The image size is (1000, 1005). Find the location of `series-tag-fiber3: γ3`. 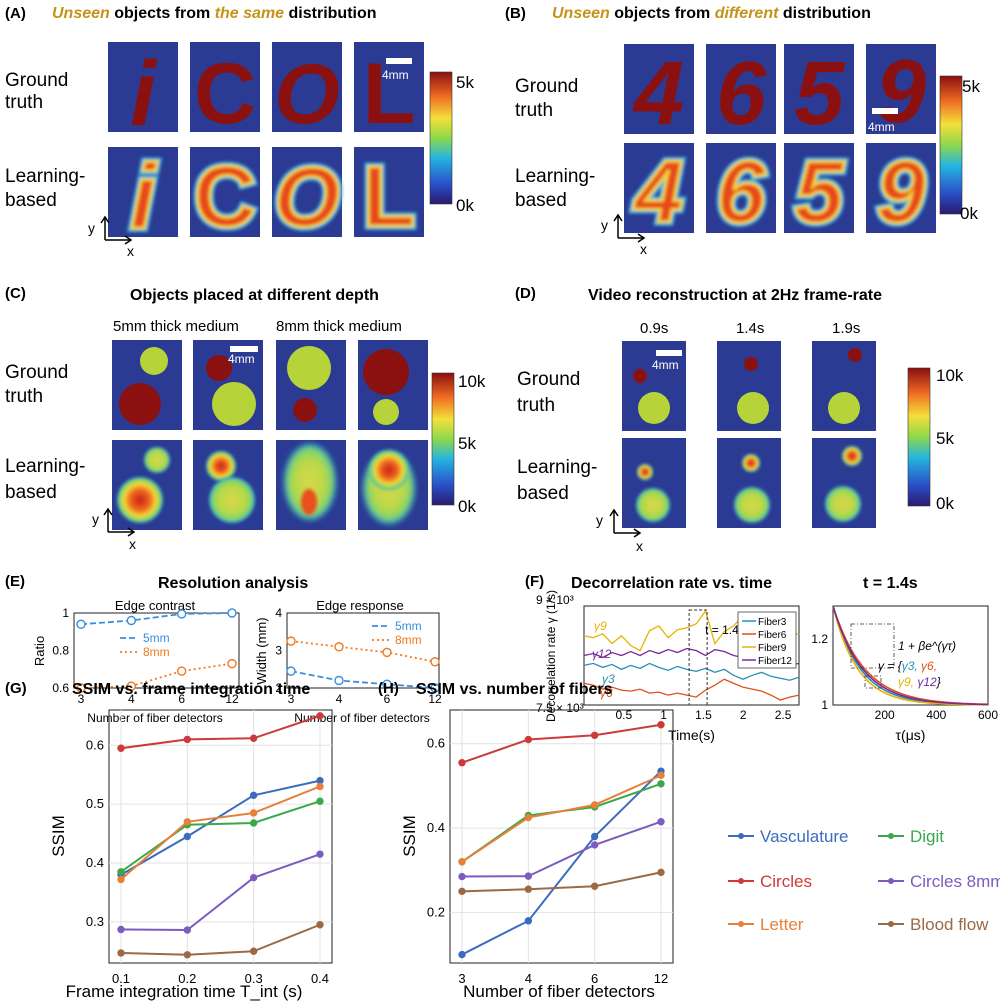

series-tag-fiber3: γ3 is located at coordinates (608, 679).